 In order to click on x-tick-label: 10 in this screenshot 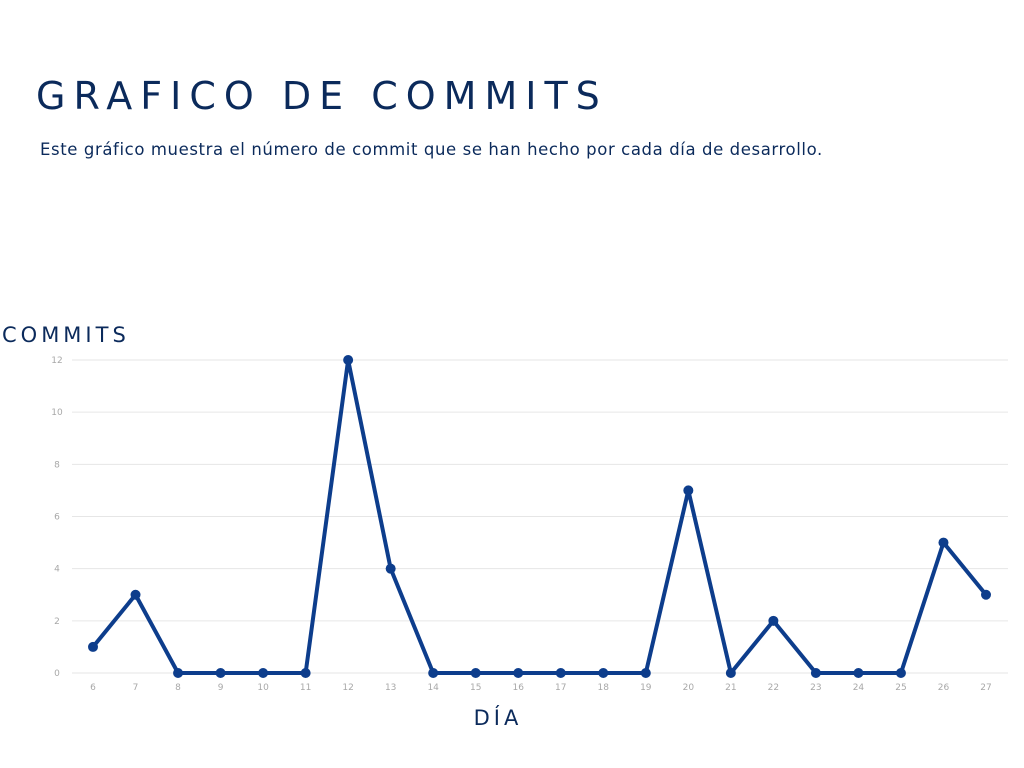, I will do `click(263, 688)`.